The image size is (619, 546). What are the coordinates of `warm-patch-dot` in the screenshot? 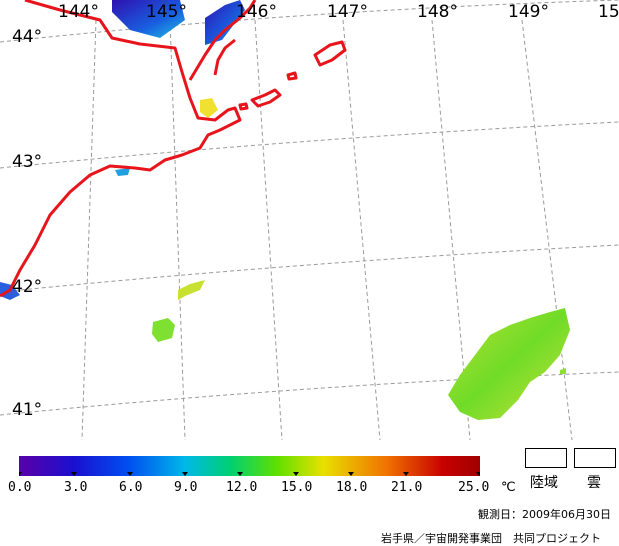 It's located at (563, 371).